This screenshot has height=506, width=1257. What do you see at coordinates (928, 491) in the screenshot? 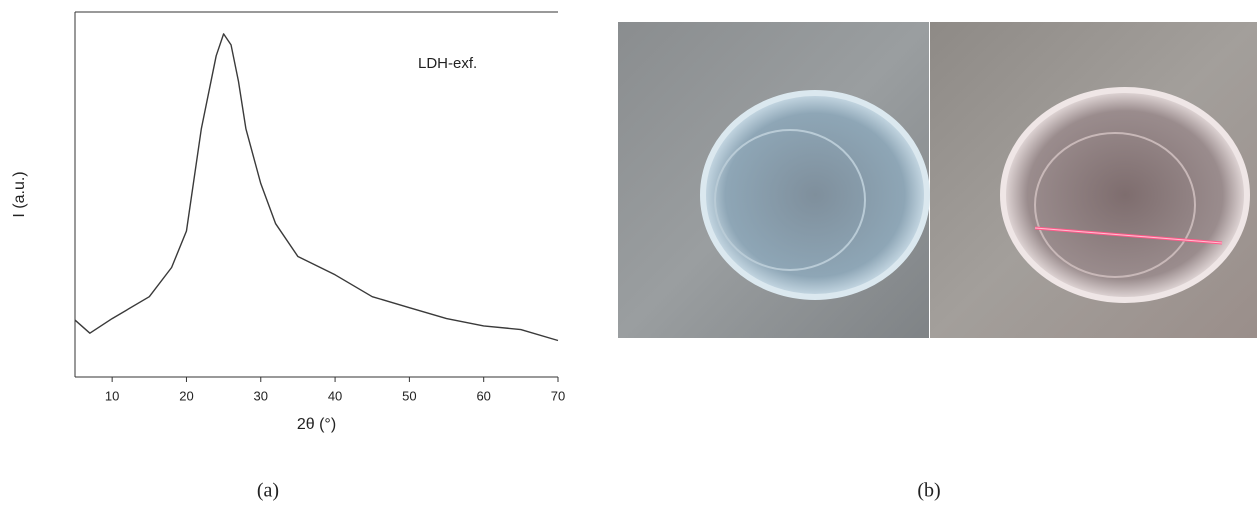
I see `caption-b: (b)` at bounding box center [928, 491].